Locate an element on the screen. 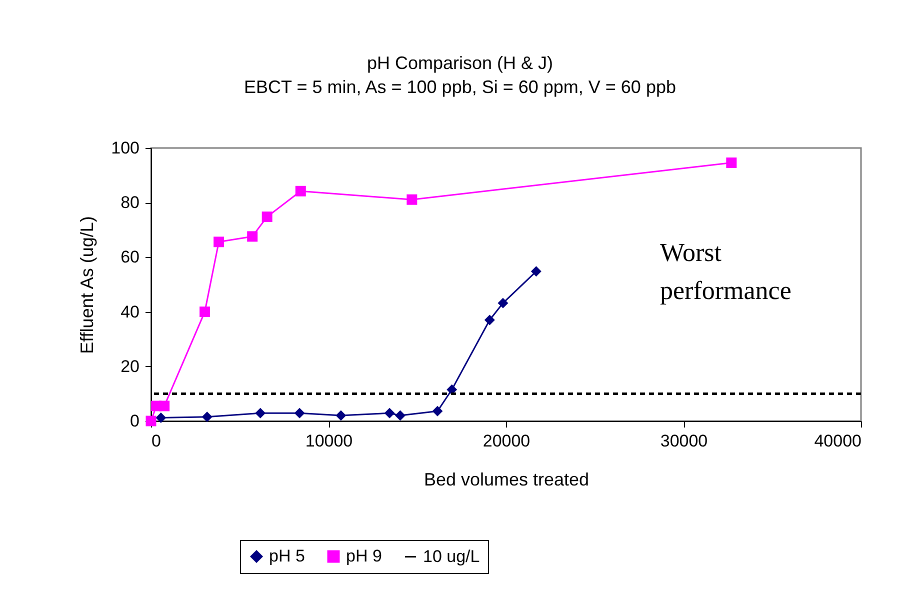 The image size is (918, 595). legend-label: pH 9 is located at coordinates (364, 556).